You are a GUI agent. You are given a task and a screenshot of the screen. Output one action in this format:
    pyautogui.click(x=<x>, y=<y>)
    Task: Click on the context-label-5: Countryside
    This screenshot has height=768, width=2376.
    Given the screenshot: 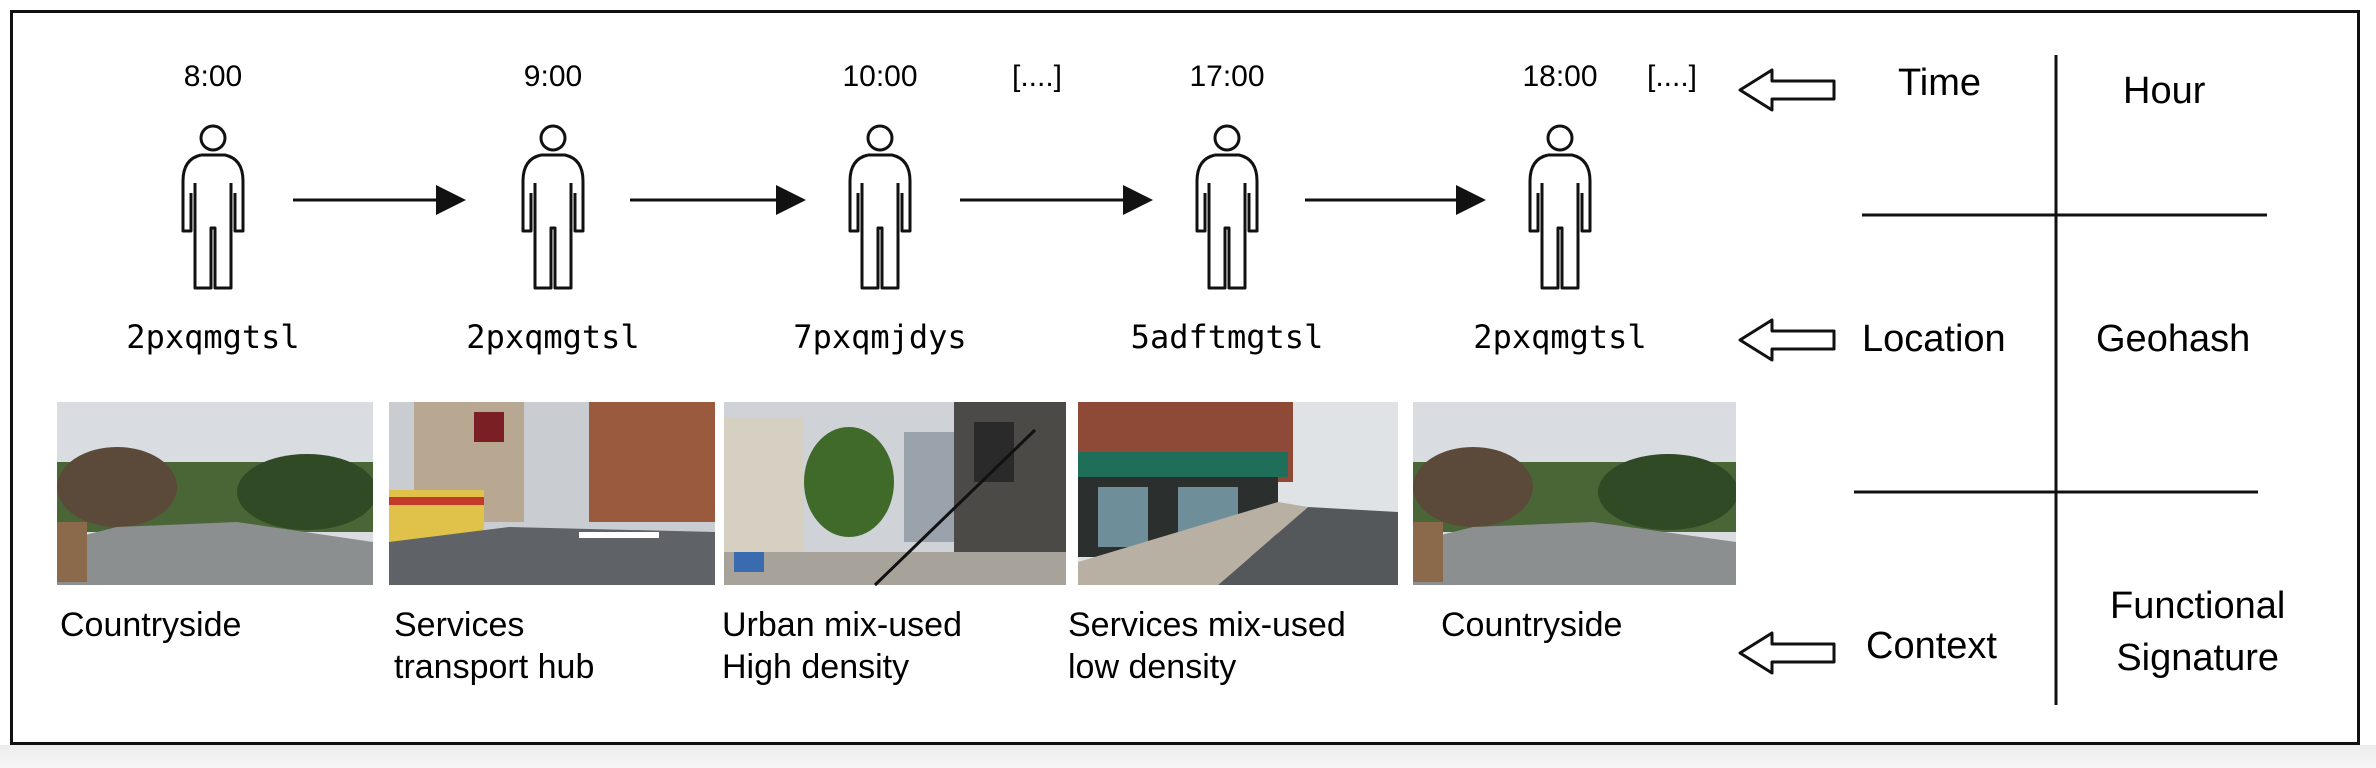 What is the action you would take?
    pyautogui.click(x=1531, y=625)
    